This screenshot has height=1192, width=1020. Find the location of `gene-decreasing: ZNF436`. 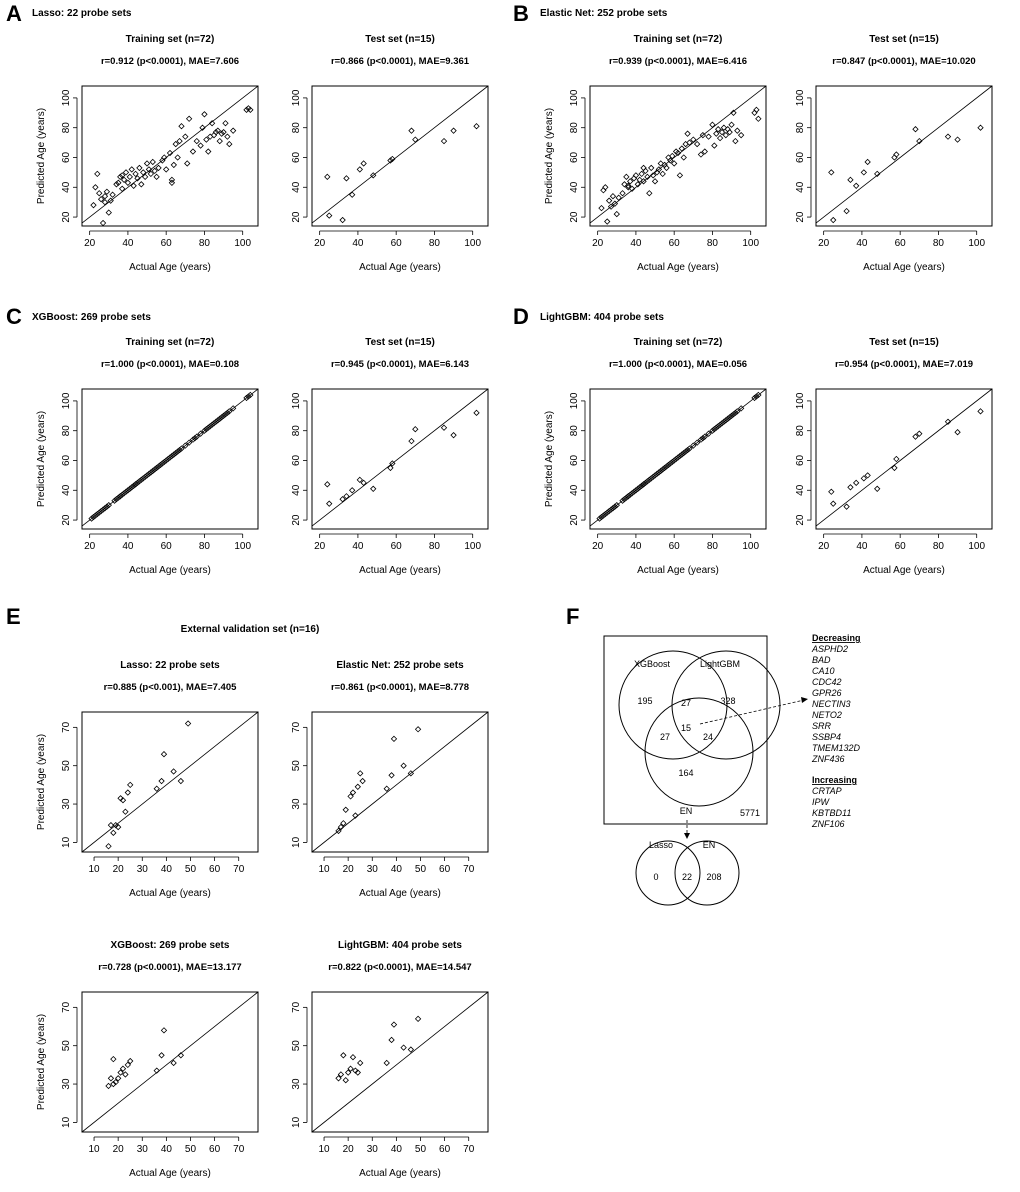

gene-decreasing: ZNF436 is located at coordinates (828, 759).